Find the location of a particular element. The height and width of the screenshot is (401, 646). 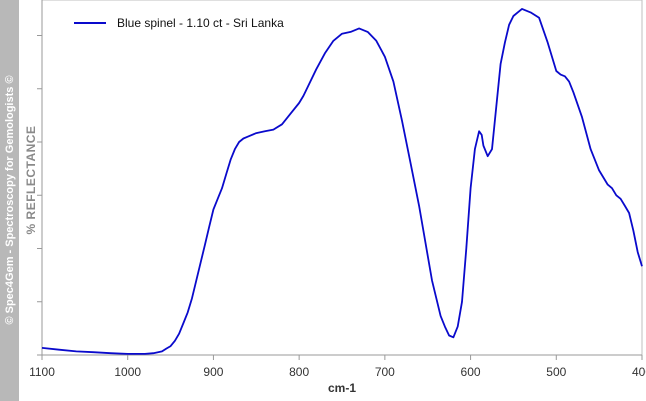

x-tick-label: 600 is located at coordinates (471, 372).